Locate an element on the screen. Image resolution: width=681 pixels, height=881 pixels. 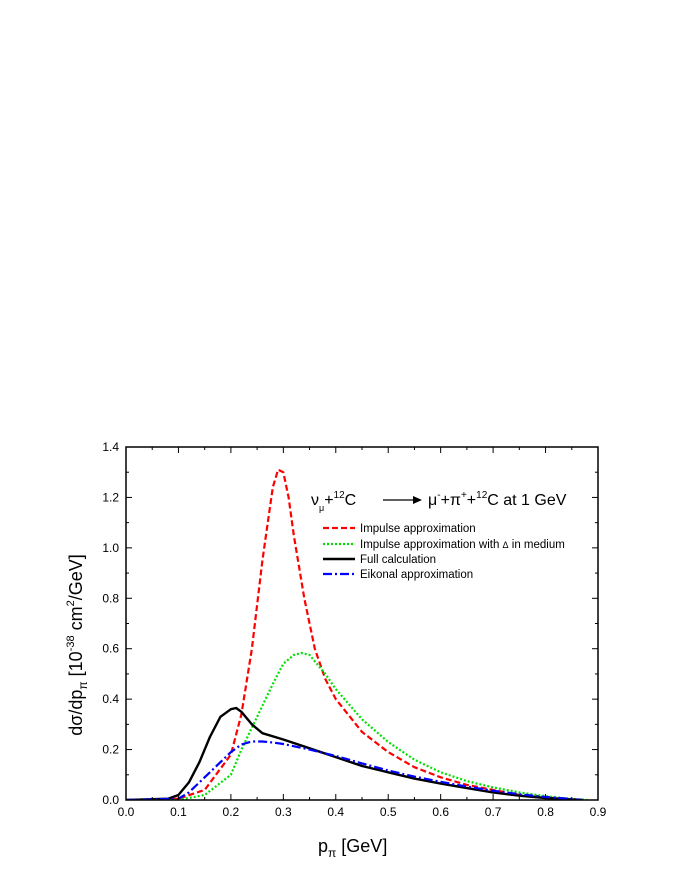
x-axis-title: pπ [GeV] is located at coordinates (352, 848).